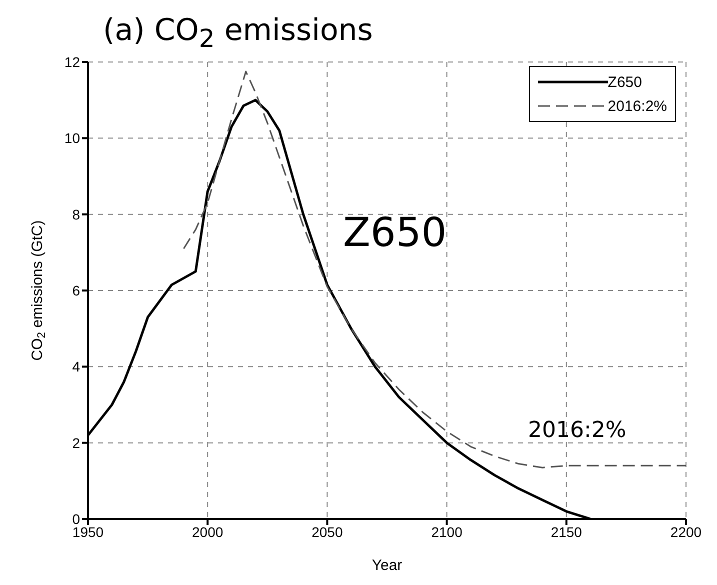 This screenshot has height=585, width=717. What do you see at coordinates (637, 106) in the screenshot?
I see `legend-label: 2016:2%` at bounding box center [637, 106].